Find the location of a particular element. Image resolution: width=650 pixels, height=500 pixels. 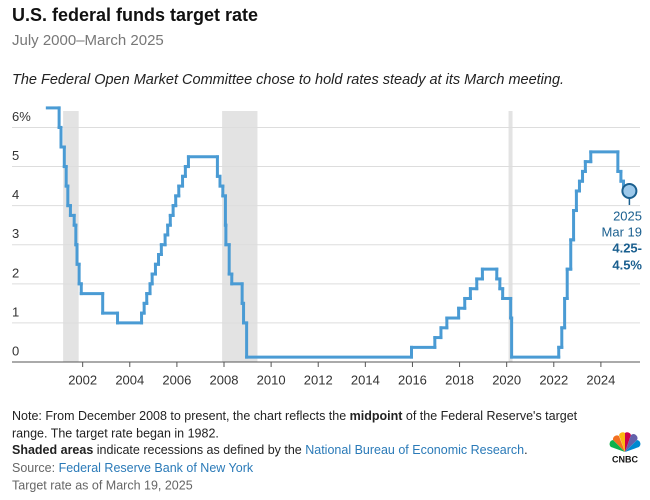

x-tick-label: 2018 is located at coordinates (459, 379).